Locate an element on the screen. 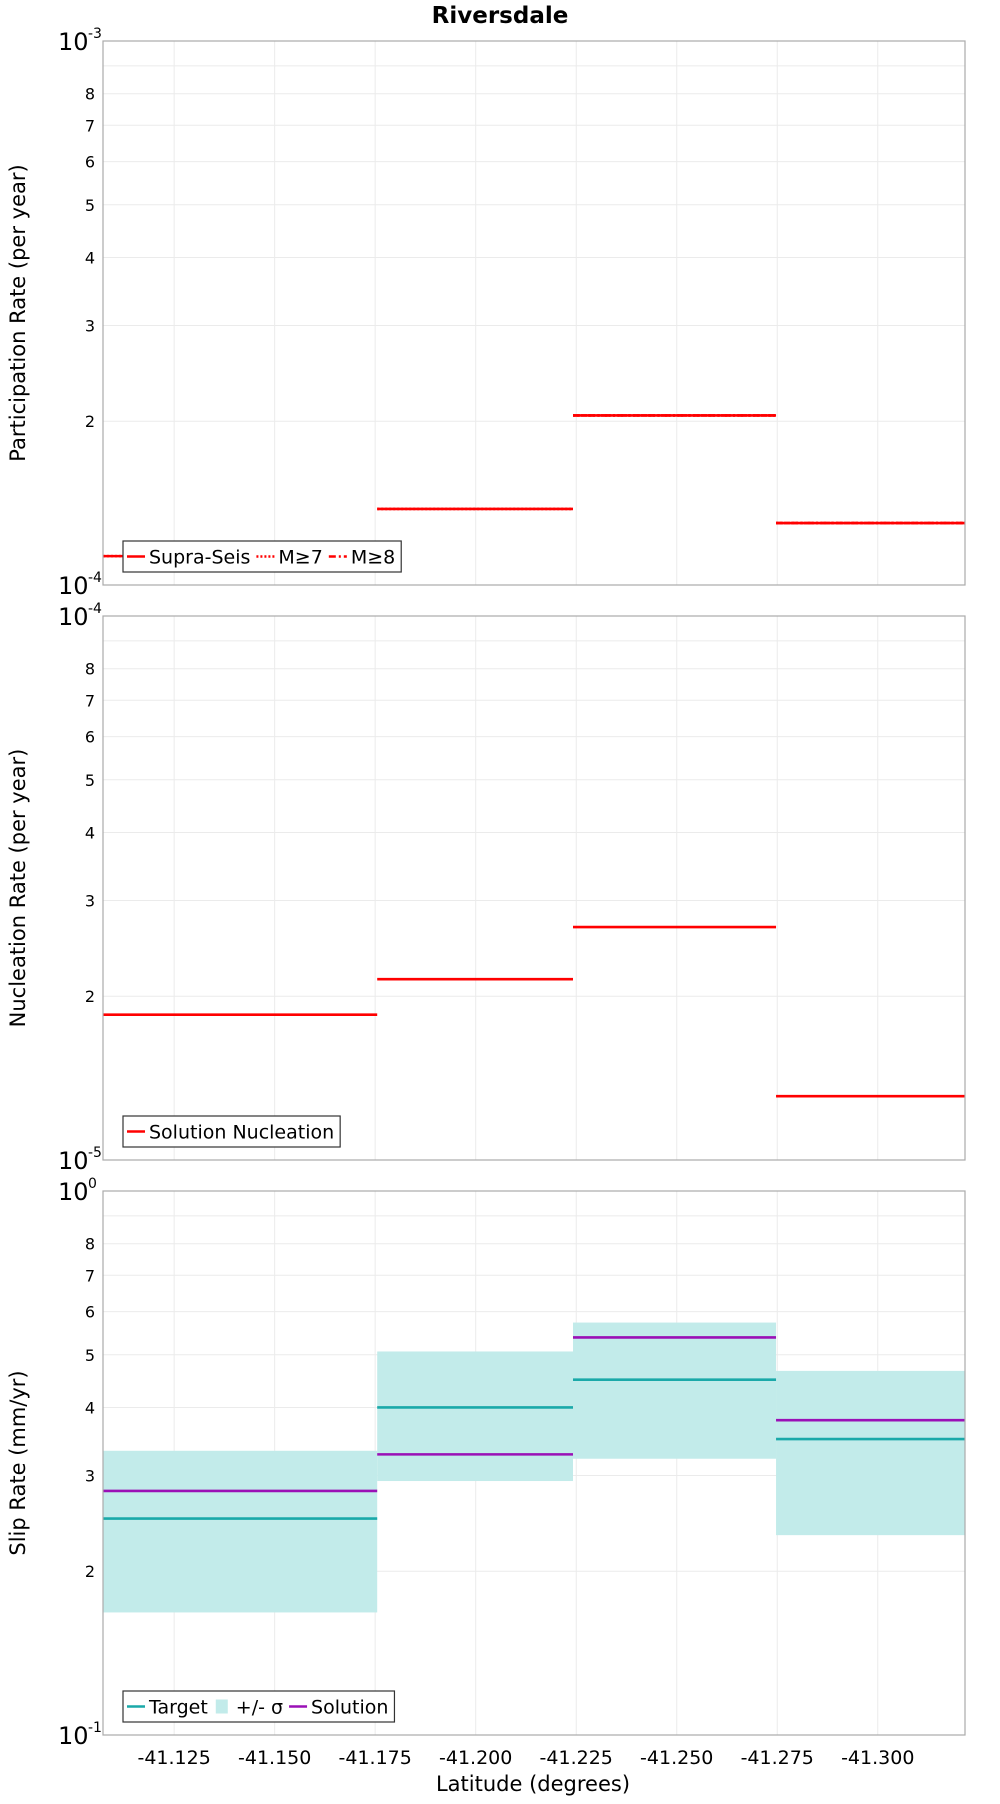  x-tick-label: -41.200 is located at coordinates (475, 1758).